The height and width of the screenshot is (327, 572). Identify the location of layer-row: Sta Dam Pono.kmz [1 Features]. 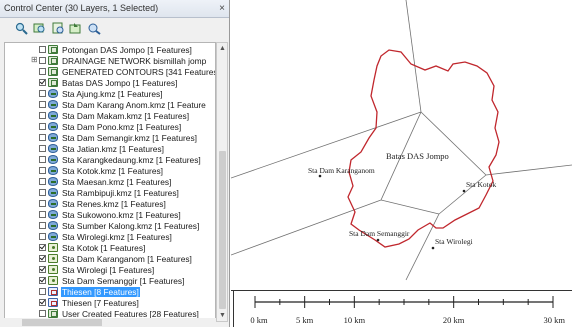
(110, 127).